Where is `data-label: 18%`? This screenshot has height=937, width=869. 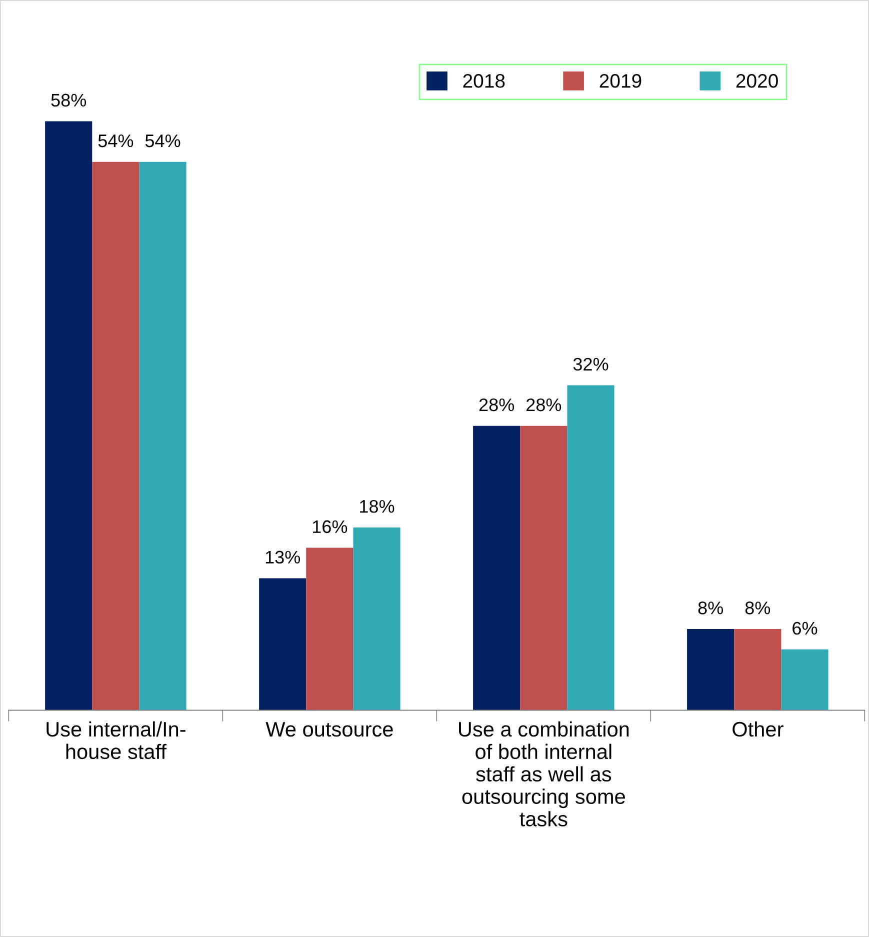 data-label: 18% is located at coordinates (377, 506).